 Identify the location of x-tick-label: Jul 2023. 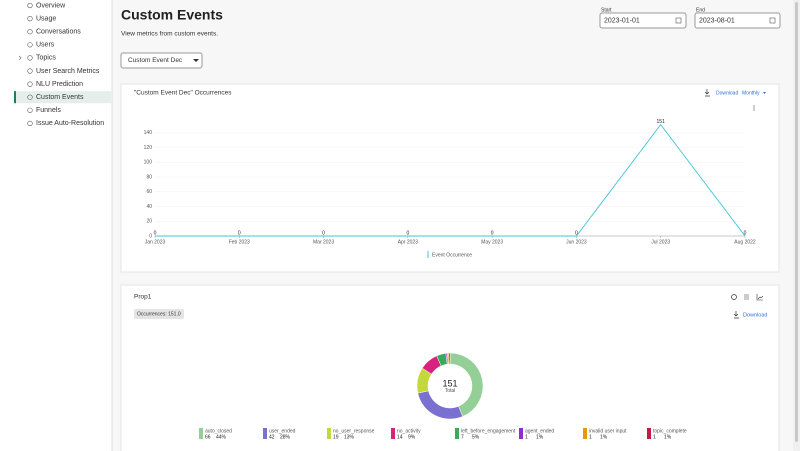
(660, 242).